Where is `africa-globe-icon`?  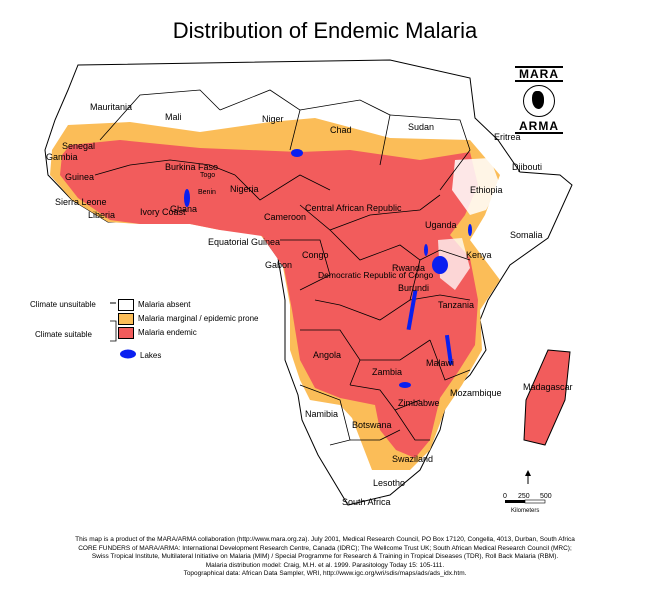 africa-globe-icon is located at coordinates (539, 101).